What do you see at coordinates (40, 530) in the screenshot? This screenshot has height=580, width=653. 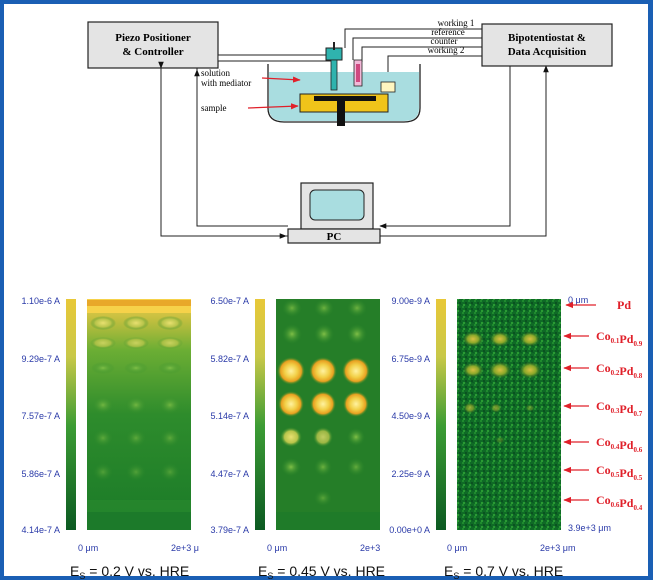 I see `left-scale-label-4: 4.14e-7 A` at bounding box center [40, 530].